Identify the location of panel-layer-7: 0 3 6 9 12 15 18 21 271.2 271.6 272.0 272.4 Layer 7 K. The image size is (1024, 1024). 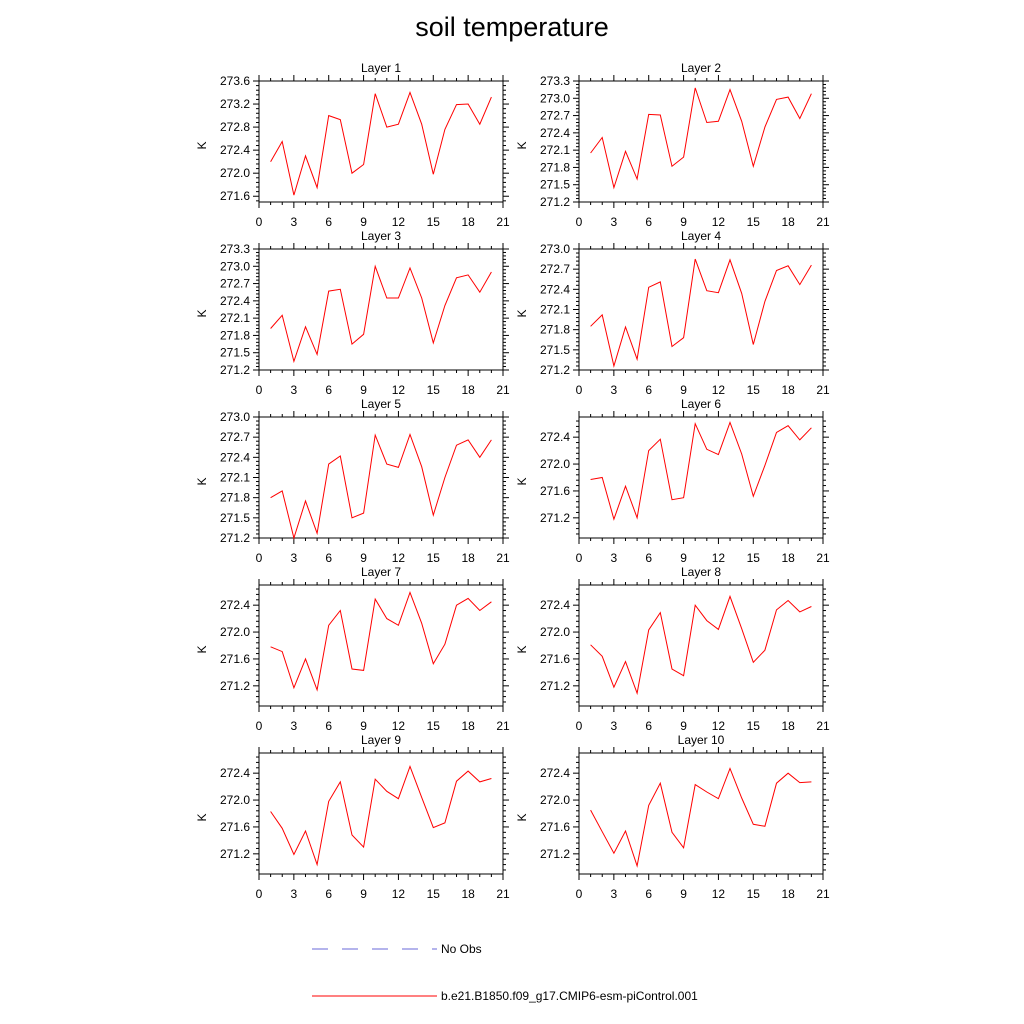
(352, 649).